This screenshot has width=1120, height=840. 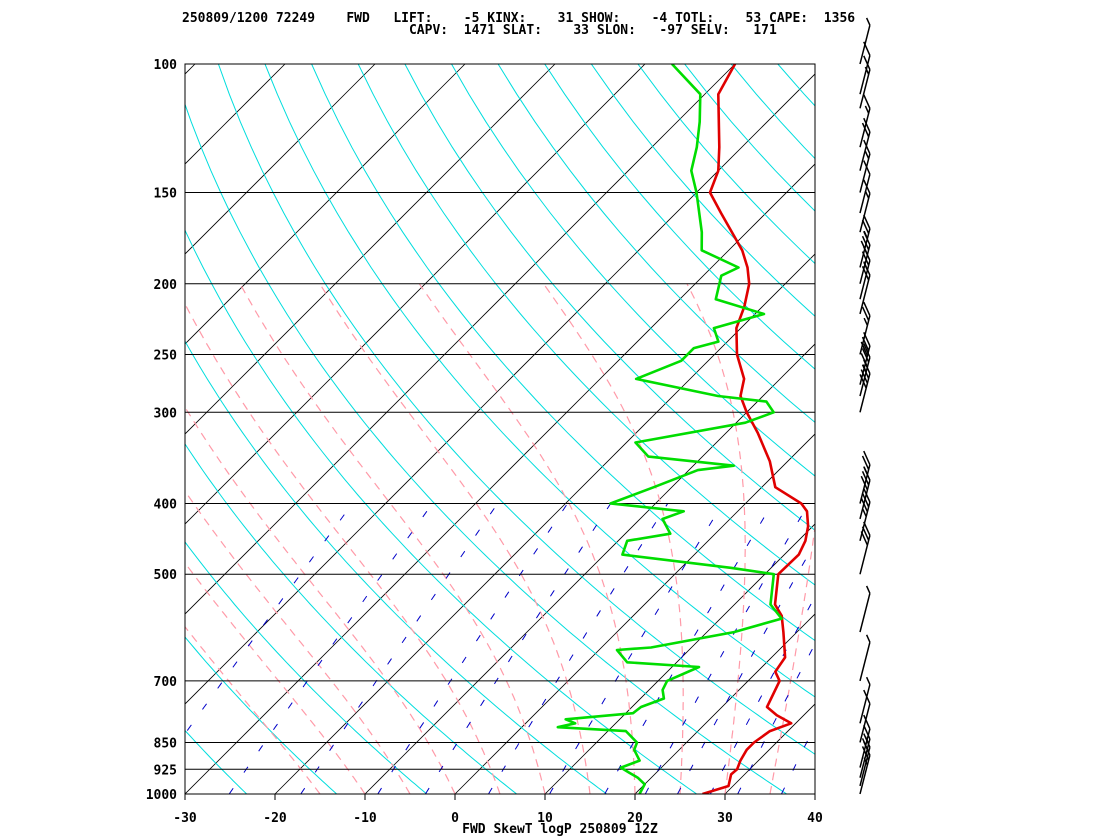 I want to click on pressure-tick-label: 250, so click(x=166, y=355).